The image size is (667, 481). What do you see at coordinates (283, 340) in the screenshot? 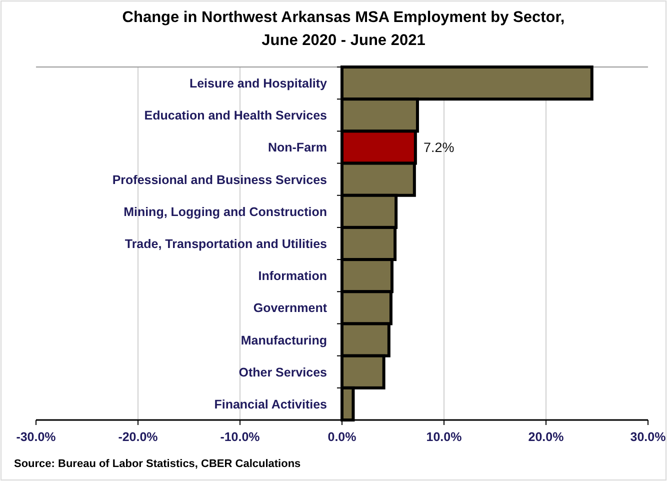
I see `y-tick-label: Manufacturing` at bounding box center [283, 340].